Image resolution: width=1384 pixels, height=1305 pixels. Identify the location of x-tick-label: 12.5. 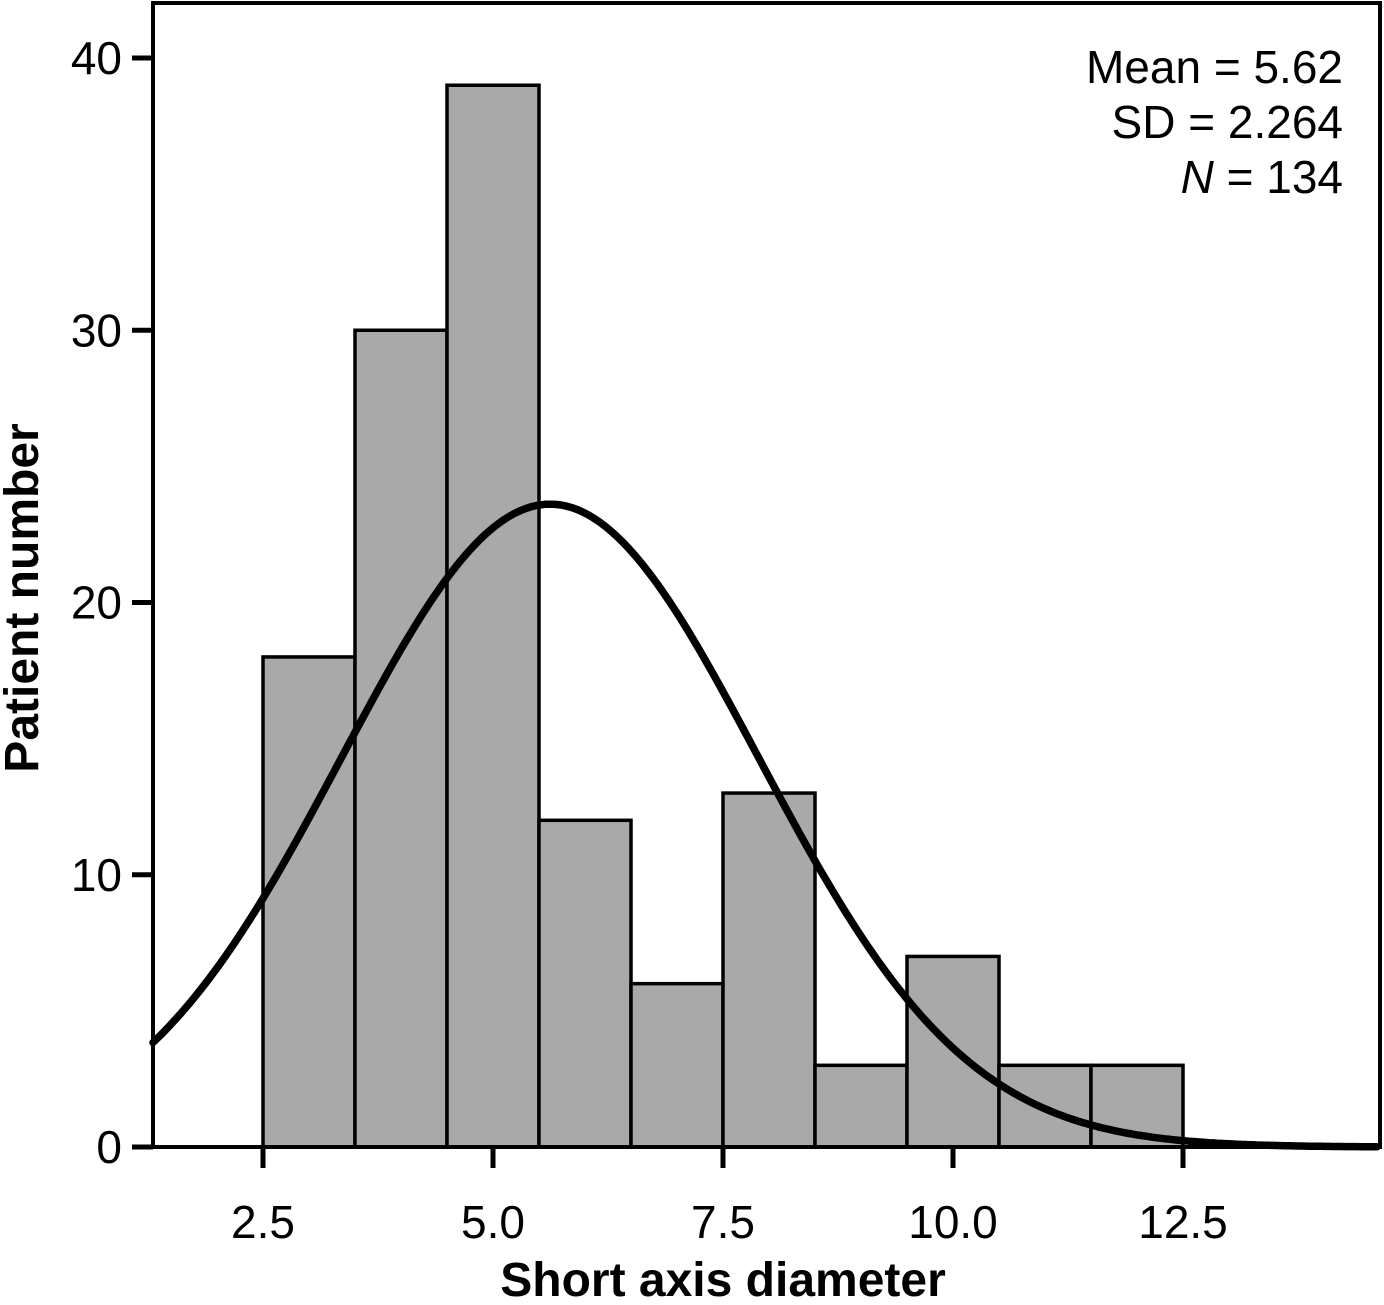
(1183, 1222).